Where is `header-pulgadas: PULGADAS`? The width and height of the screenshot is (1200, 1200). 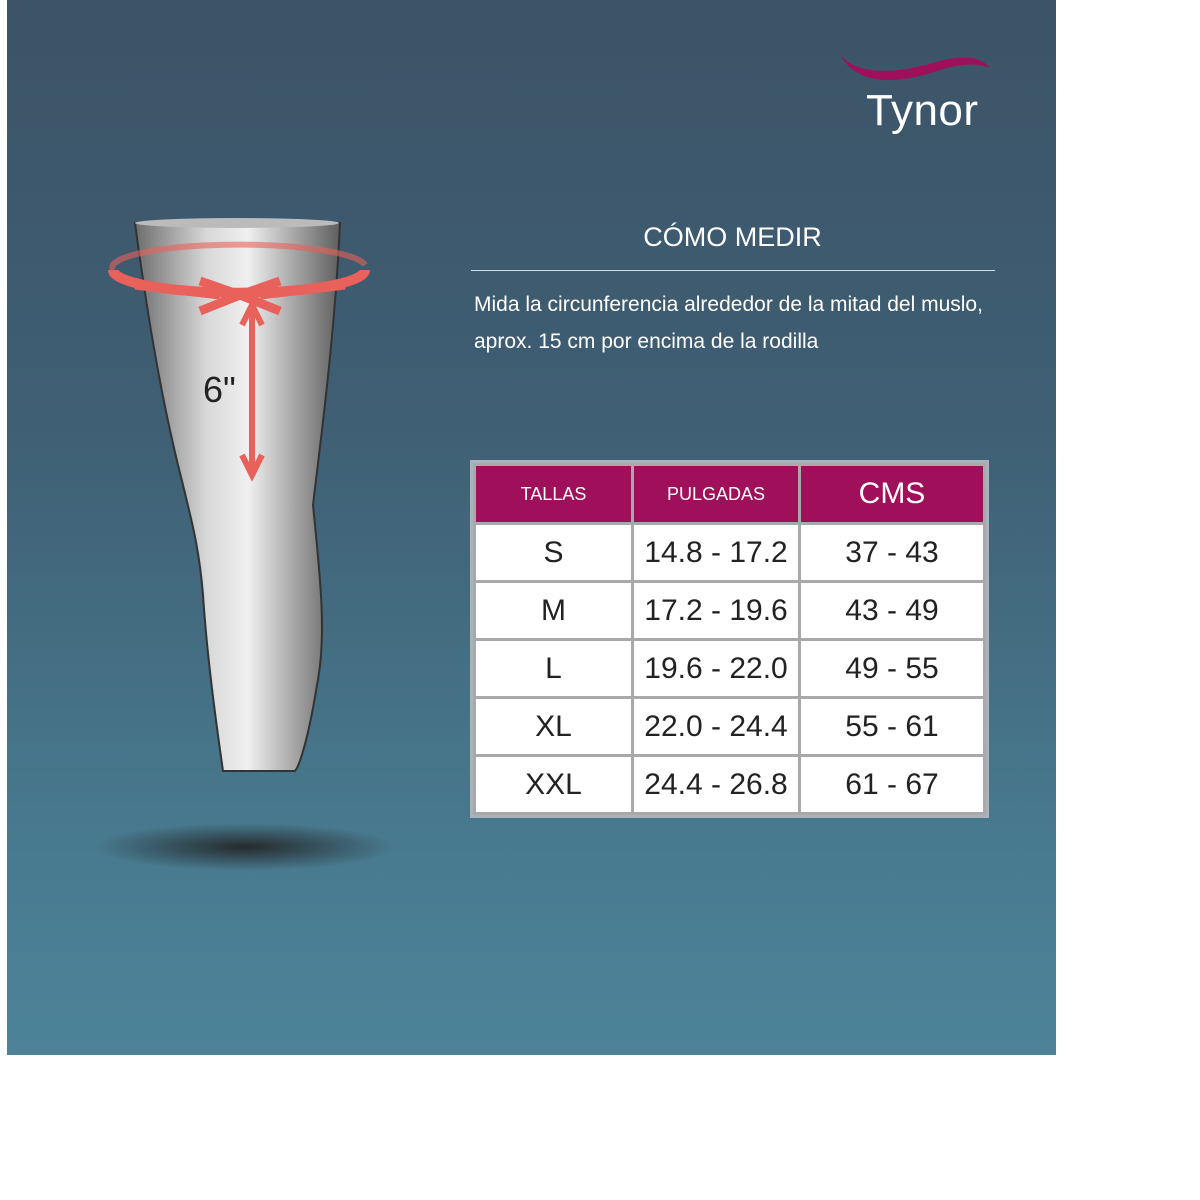
header-pulgadas: PULGADAS is located at coordinates (716, 494).